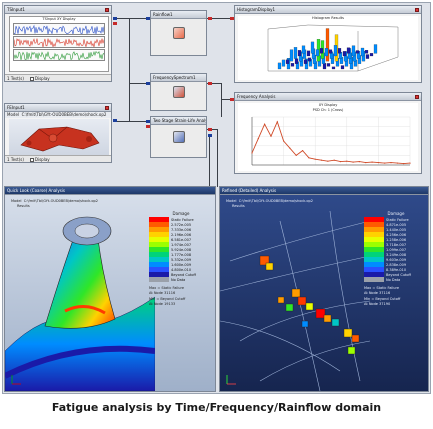  What do you see at coordinates (167, 299) in the screenshot?
I see `min-note: Min = Beyond Cutoff` at bounding box center [167, 299].